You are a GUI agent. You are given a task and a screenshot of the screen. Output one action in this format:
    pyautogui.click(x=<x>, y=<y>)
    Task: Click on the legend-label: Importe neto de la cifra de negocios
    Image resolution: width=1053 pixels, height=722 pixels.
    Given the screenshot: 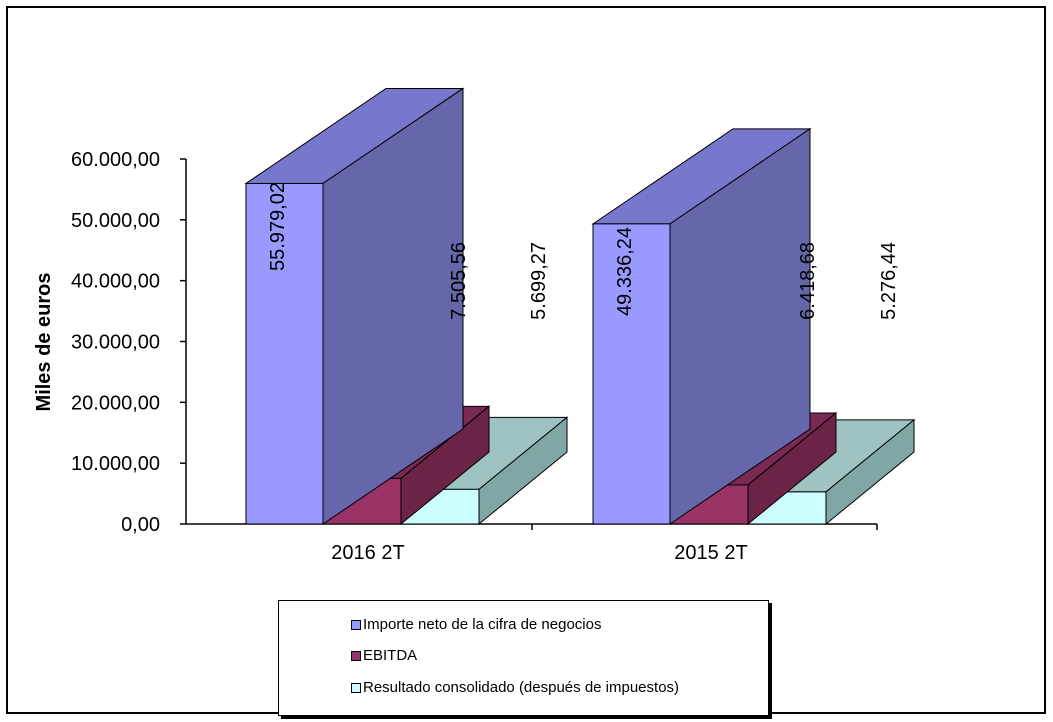 What is the action you would take?
    pyautogui.click(x=482, y=624)
    